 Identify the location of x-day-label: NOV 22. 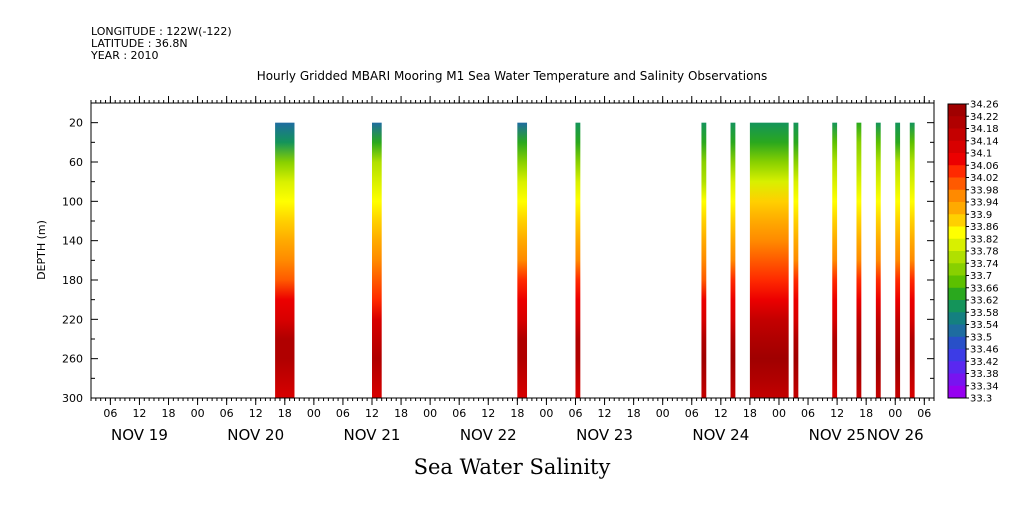
(488, 435).